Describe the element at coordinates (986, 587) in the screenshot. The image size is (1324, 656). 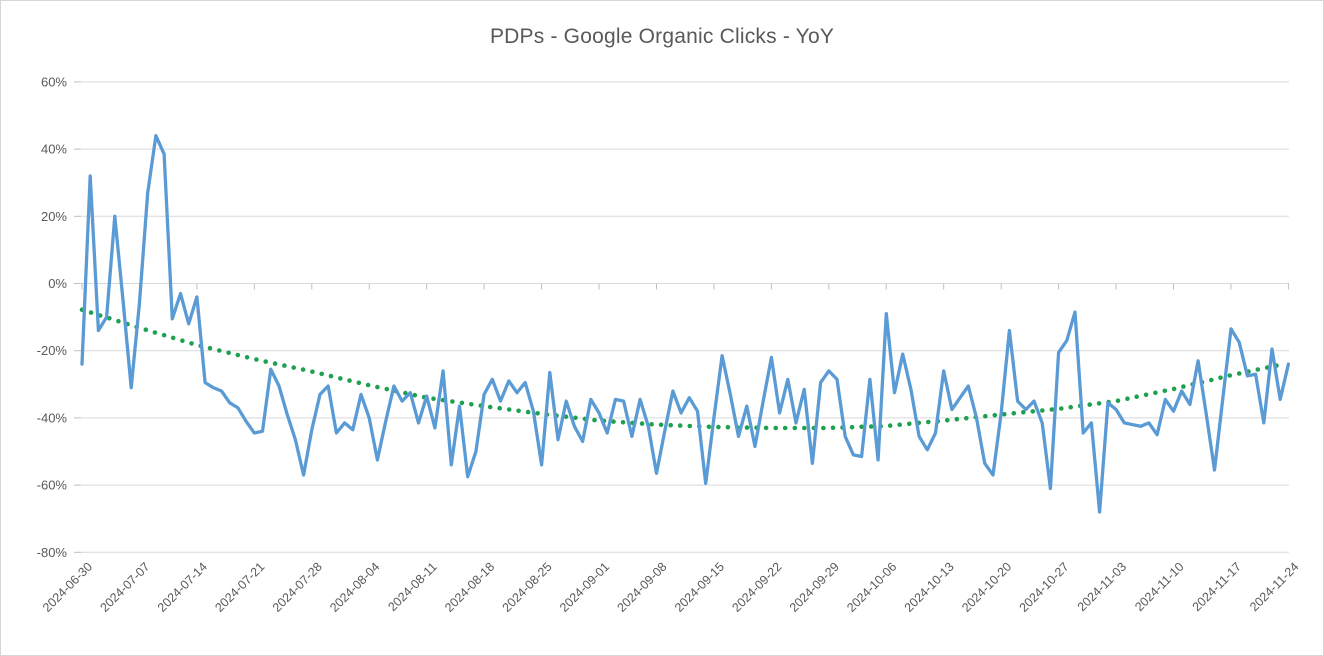
I see `x-axis-label: 2024-10-20` at that location.